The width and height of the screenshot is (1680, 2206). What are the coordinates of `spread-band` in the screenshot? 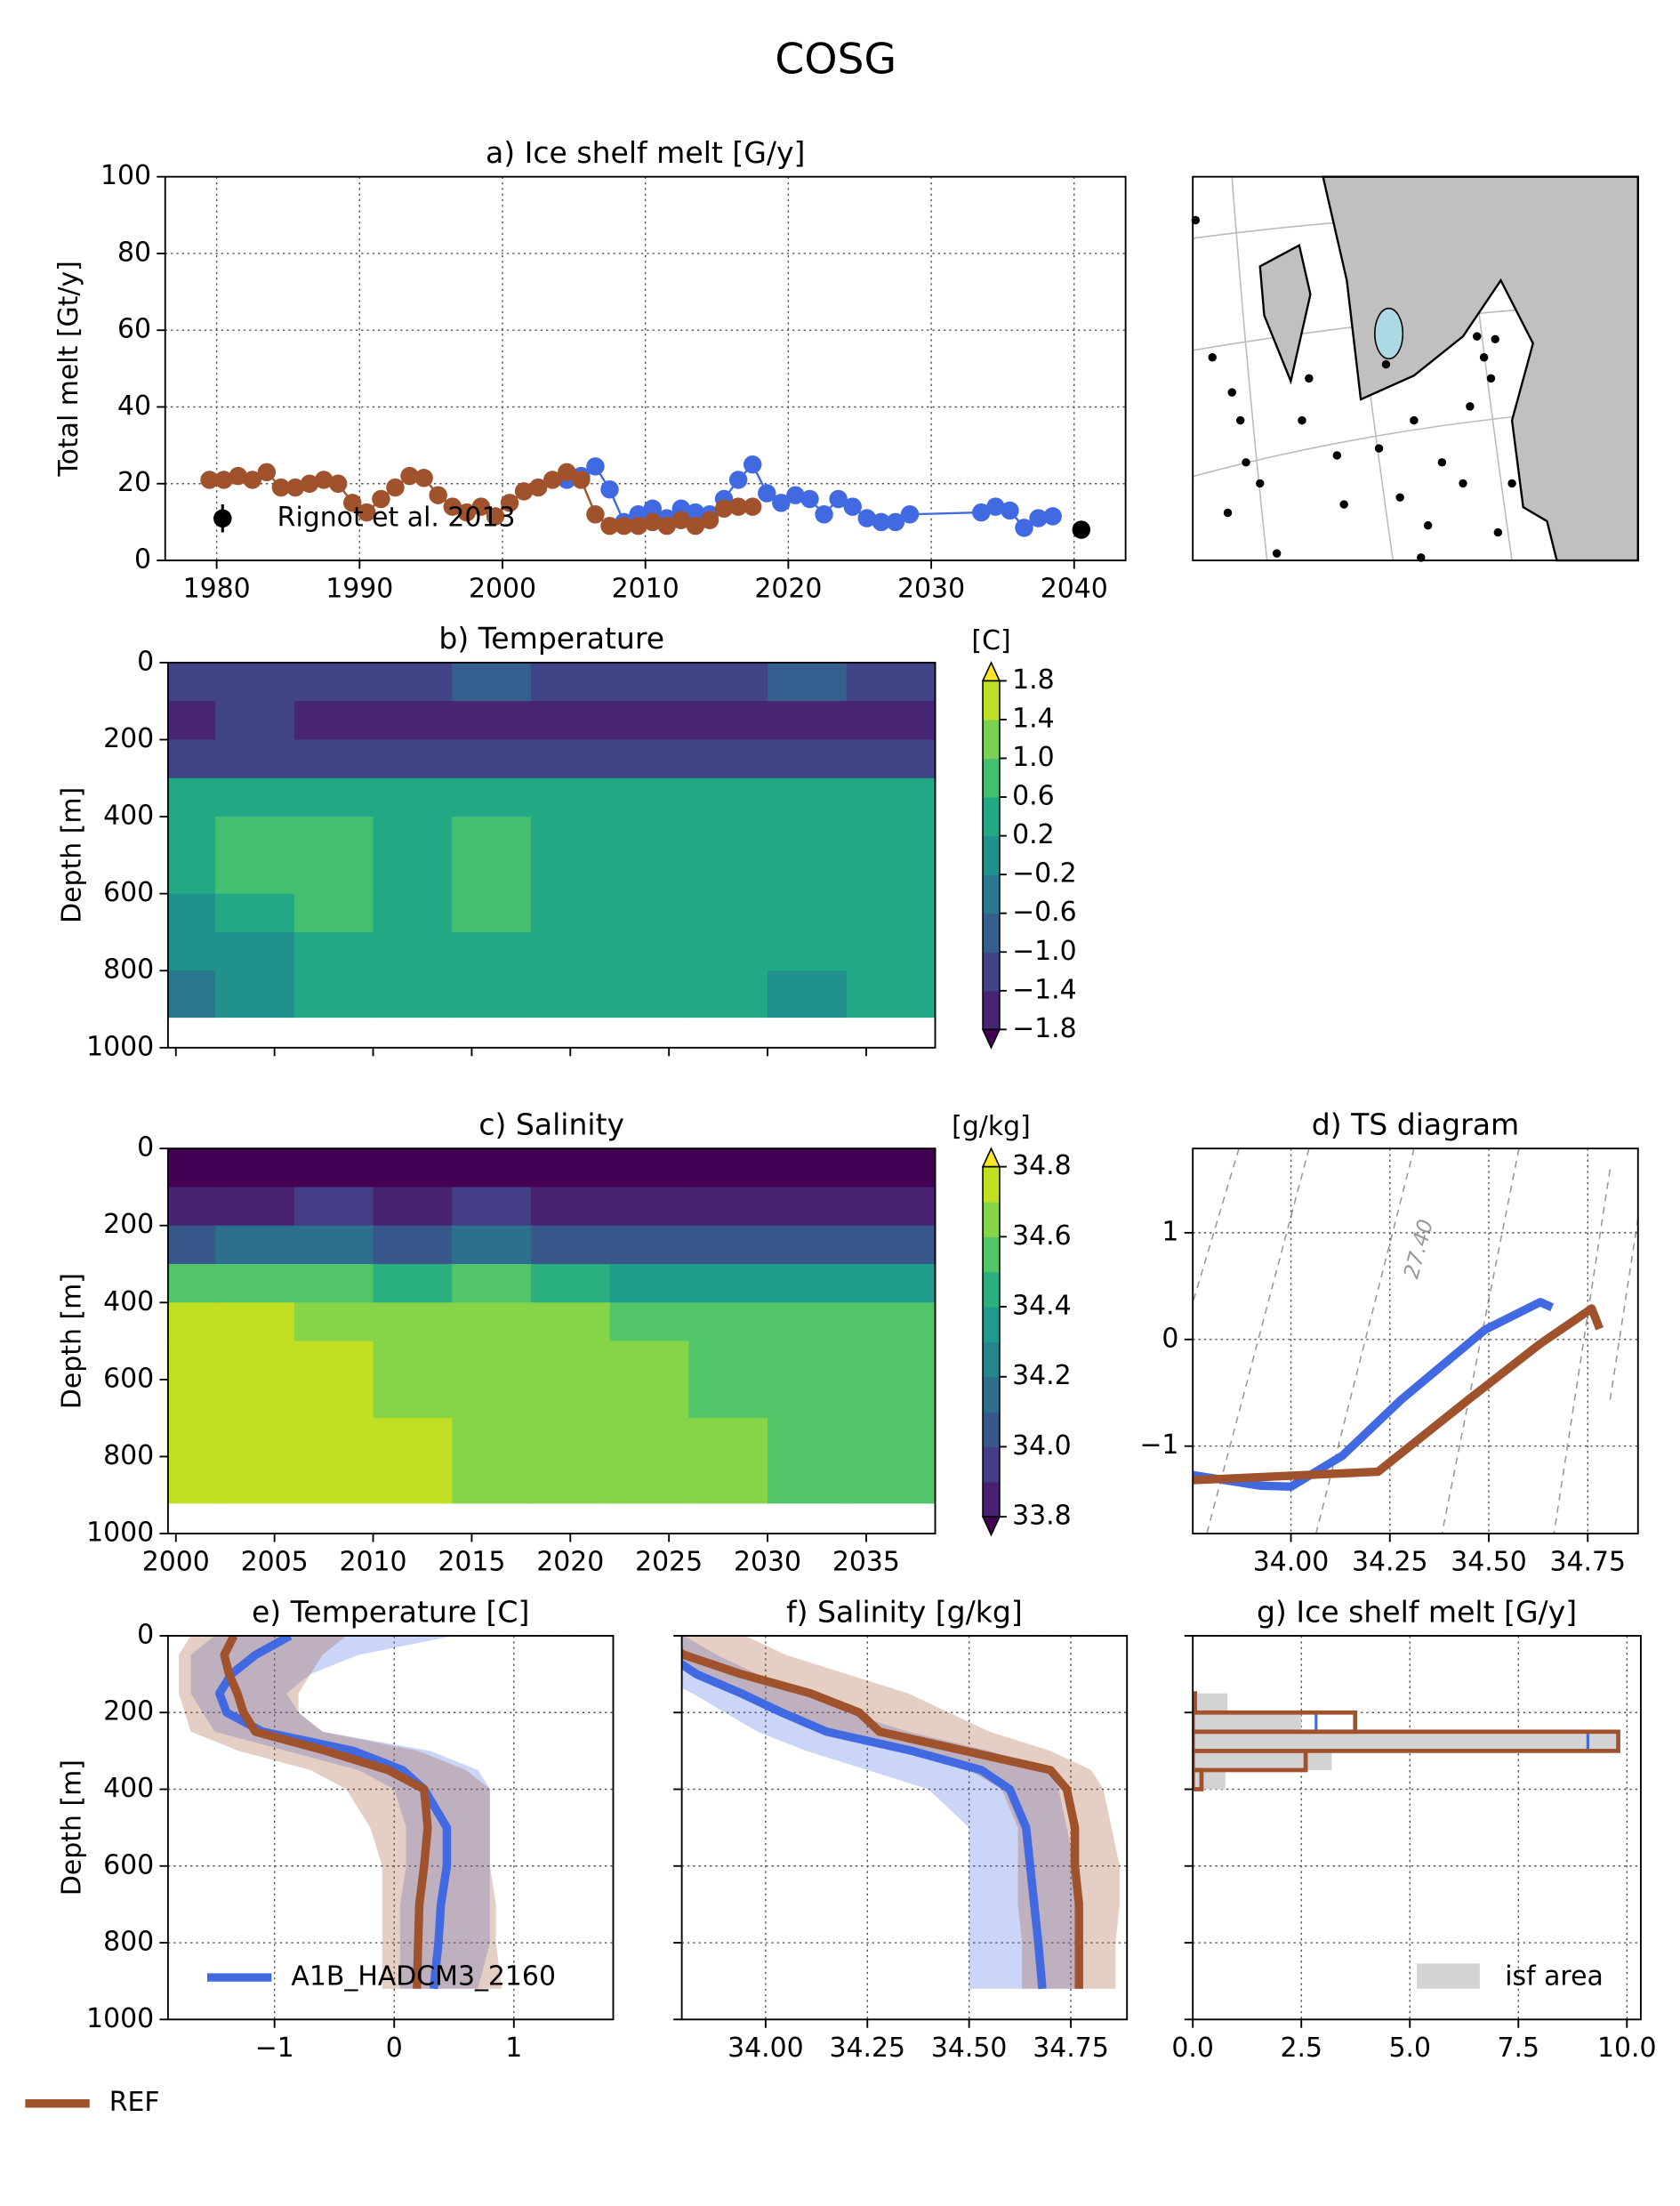 It's located at (340, 1812).